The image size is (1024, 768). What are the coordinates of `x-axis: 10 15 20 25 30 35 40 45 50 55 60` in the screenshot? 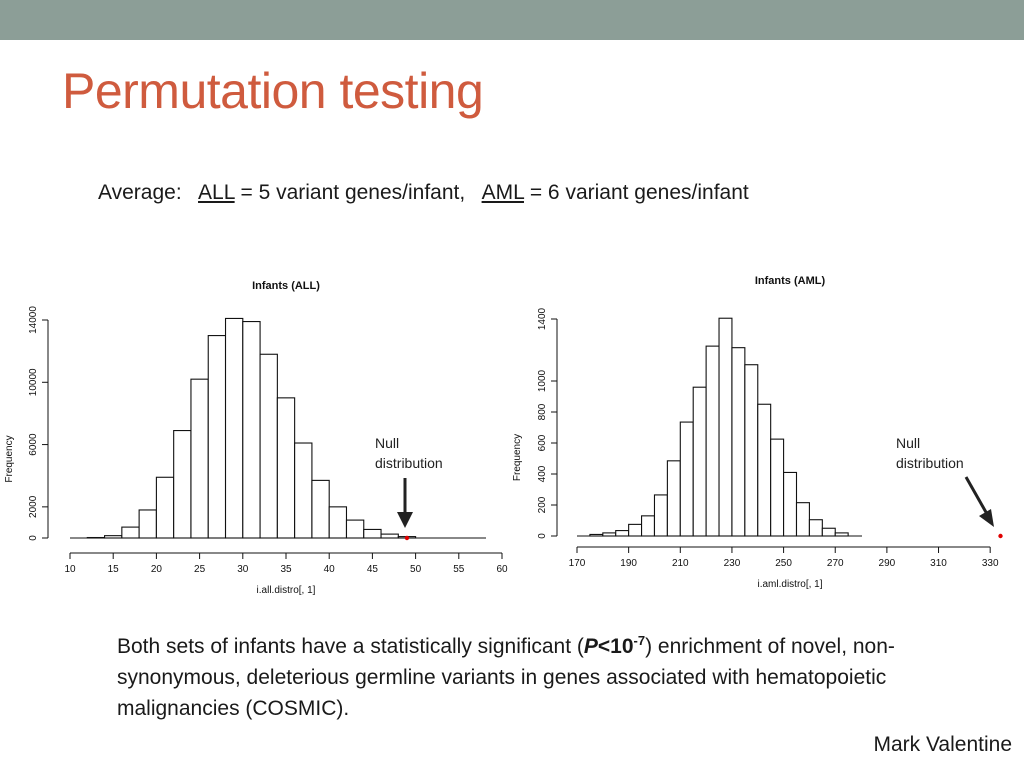 It's located at (286, 563).